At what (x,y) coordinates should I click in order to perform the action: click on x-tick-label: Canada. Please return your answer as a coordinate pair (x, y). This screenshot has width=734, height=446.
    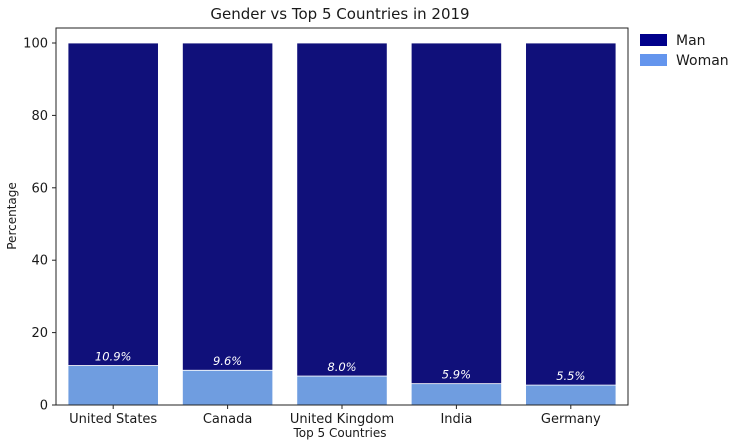
    Looking at the image, I should click on (227, 419).